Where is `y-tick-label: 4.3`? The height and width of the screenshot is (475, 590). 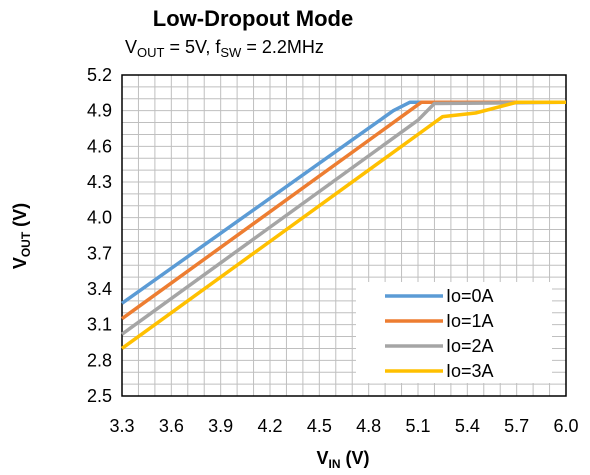 y-tick-label: 4.3 is located at coordinates (99, 182).